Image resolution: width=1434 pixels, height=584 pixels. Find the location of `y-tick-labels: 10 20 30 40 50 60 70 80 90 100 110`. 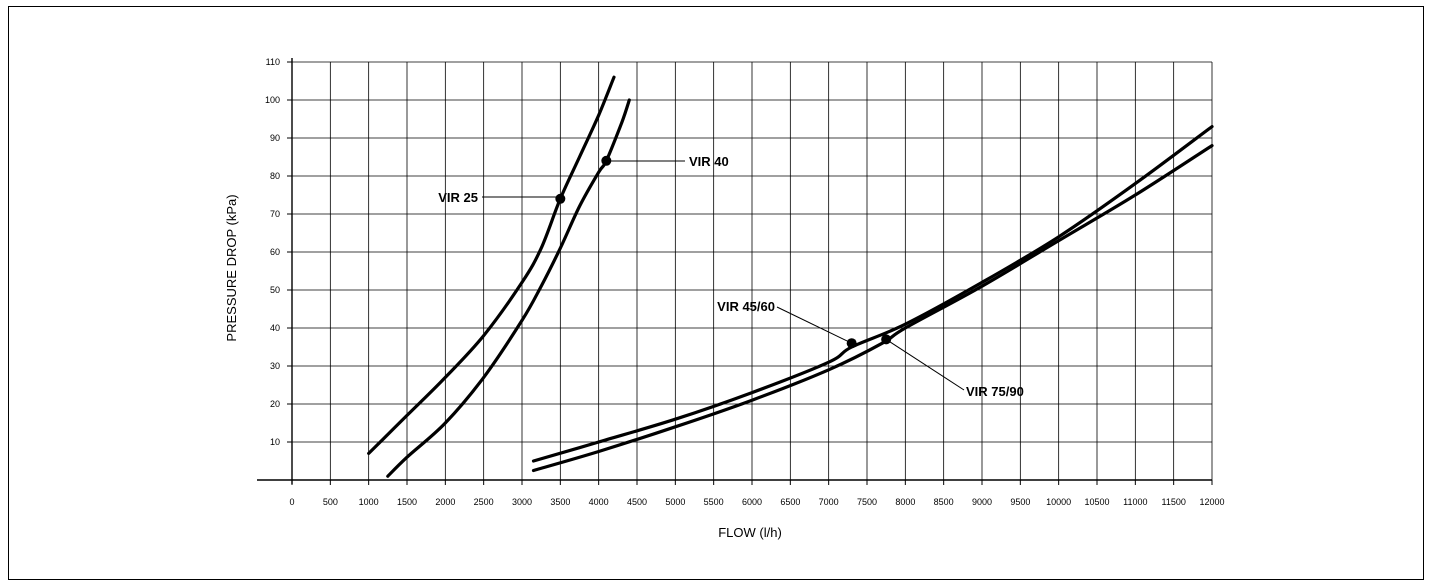

y-tick-labels: 10 20 30 40 50 60 70 80 90 100 110 is located at coordinates (272, 252).